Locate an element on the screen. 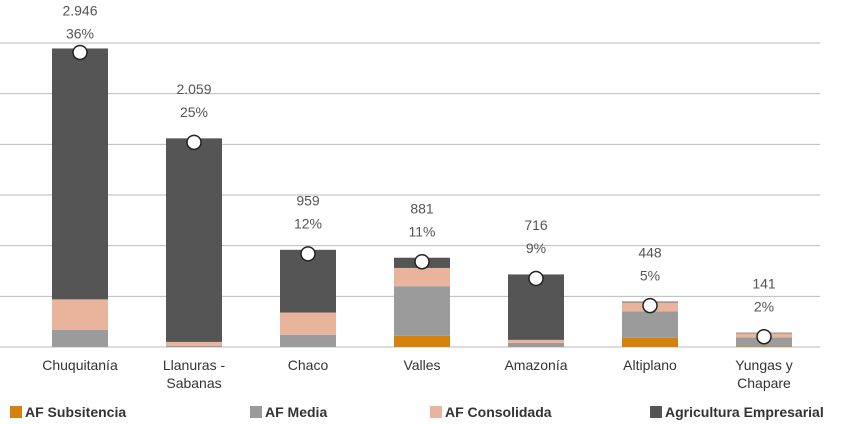  x-tick-label: Llanuras - Sabanas is located at coordinates (194, 374).